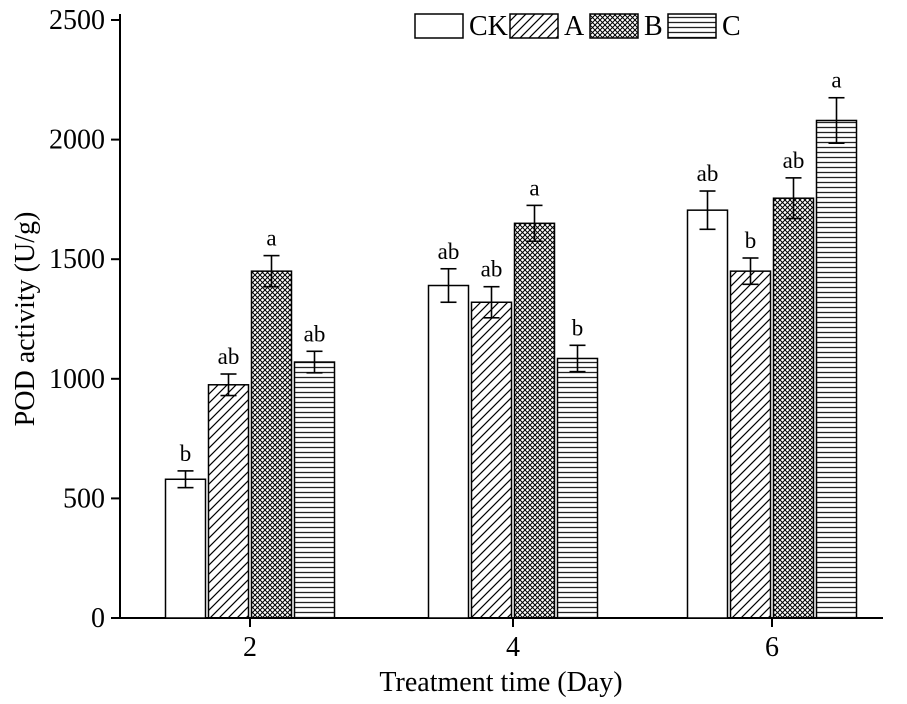  What do you see at coordinates (836, 80) in the screenshot?
I see `sig-label-C-day6: a` at bounding box center [836, 80].